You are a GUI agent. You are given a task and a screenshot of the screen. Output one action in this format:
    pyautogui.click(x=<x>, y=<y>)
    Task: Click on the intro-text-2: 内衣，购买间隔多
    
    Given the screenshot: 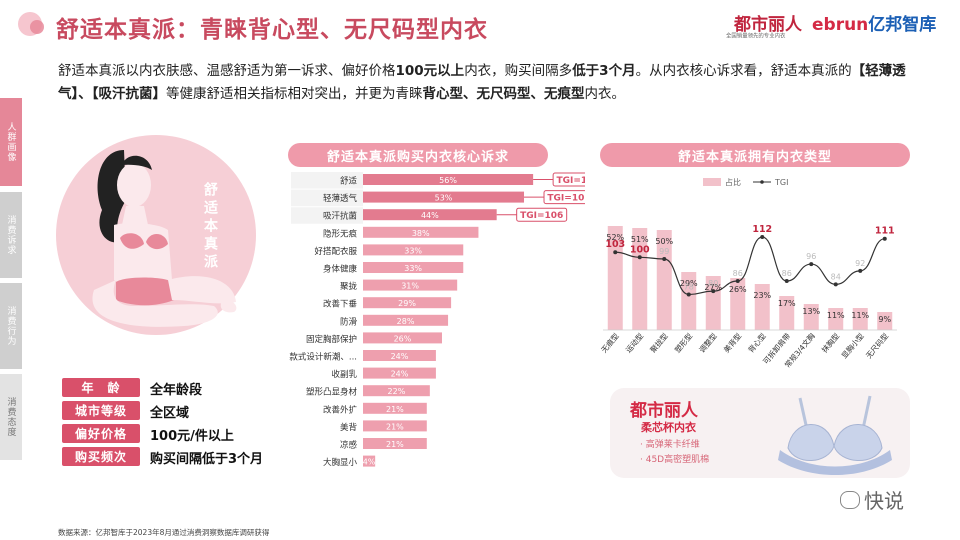 What is the action you would take?
    pyautogui.click(x=518, y=71)
    